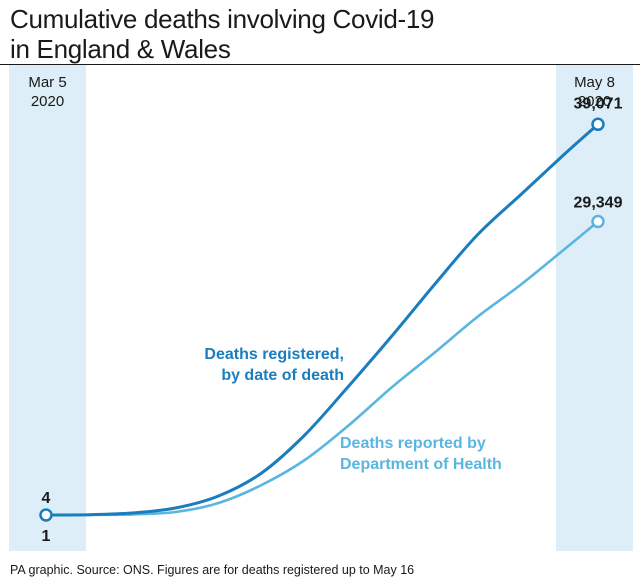 This screenshot has height=586, width=640. Describe the element at coordinates (46, 498) in the screenshot. I see `start-value-label-registered: 4` at that location.